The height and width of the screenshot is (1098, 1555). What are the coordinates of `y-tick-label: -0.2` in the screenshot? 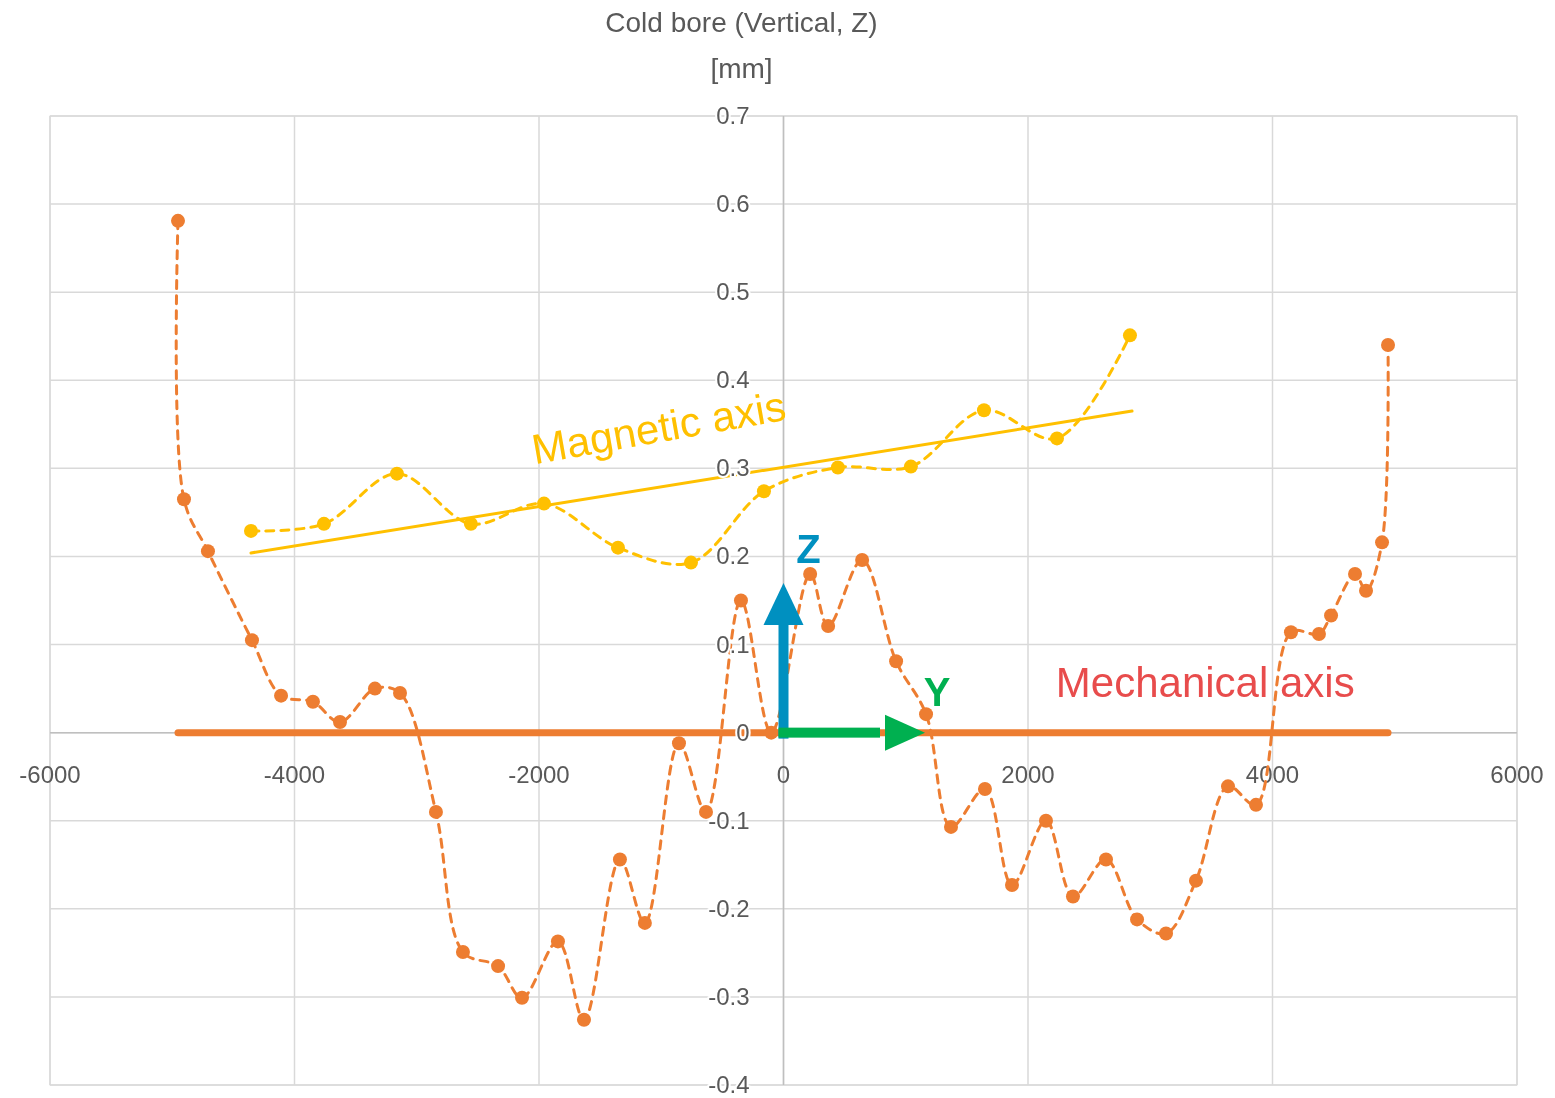 It's located at (729, 908).